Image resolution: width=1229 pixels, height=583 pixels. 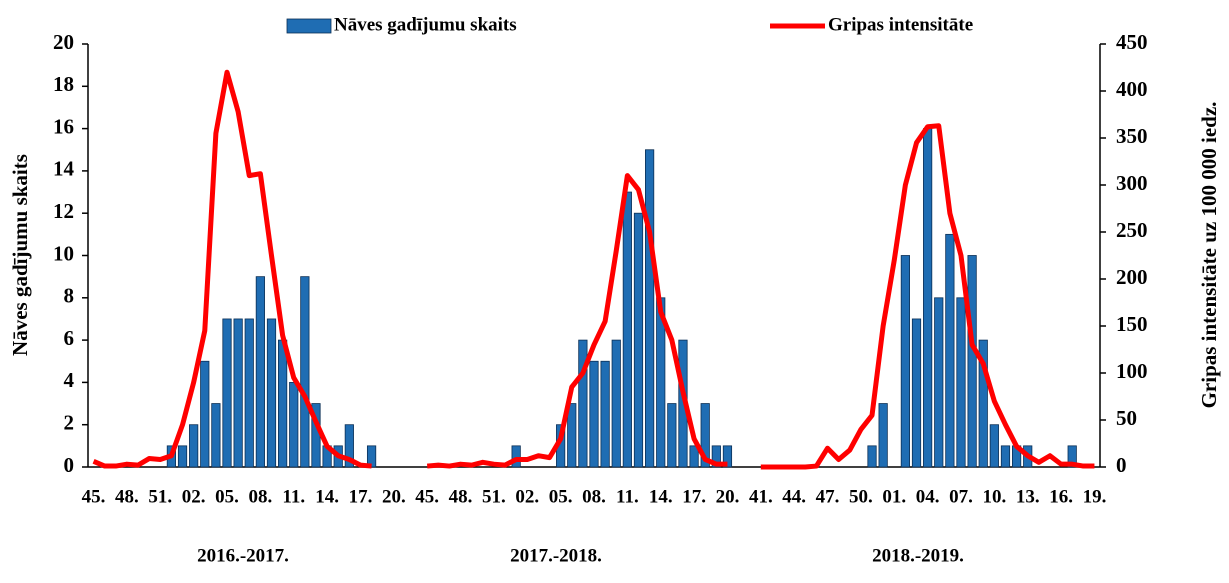 I want to click on y2-tick-label: 450, so click(x=1132, y=42).